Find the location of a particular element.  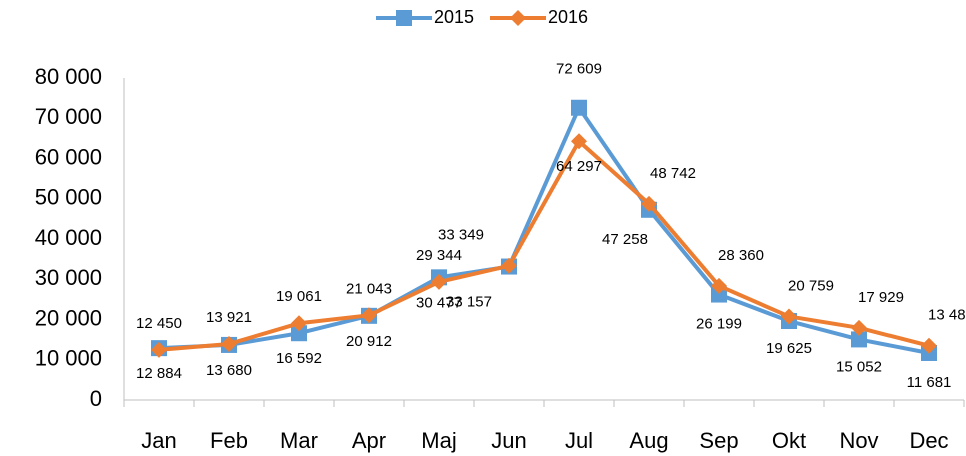

y-tick-label: 60 000 is located at coordinates (68, 156).